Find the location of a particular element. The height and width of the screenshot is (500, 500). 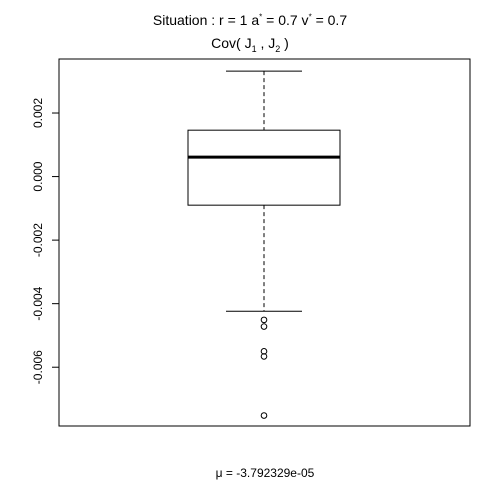

box-group is located at coordinates (264, 191).